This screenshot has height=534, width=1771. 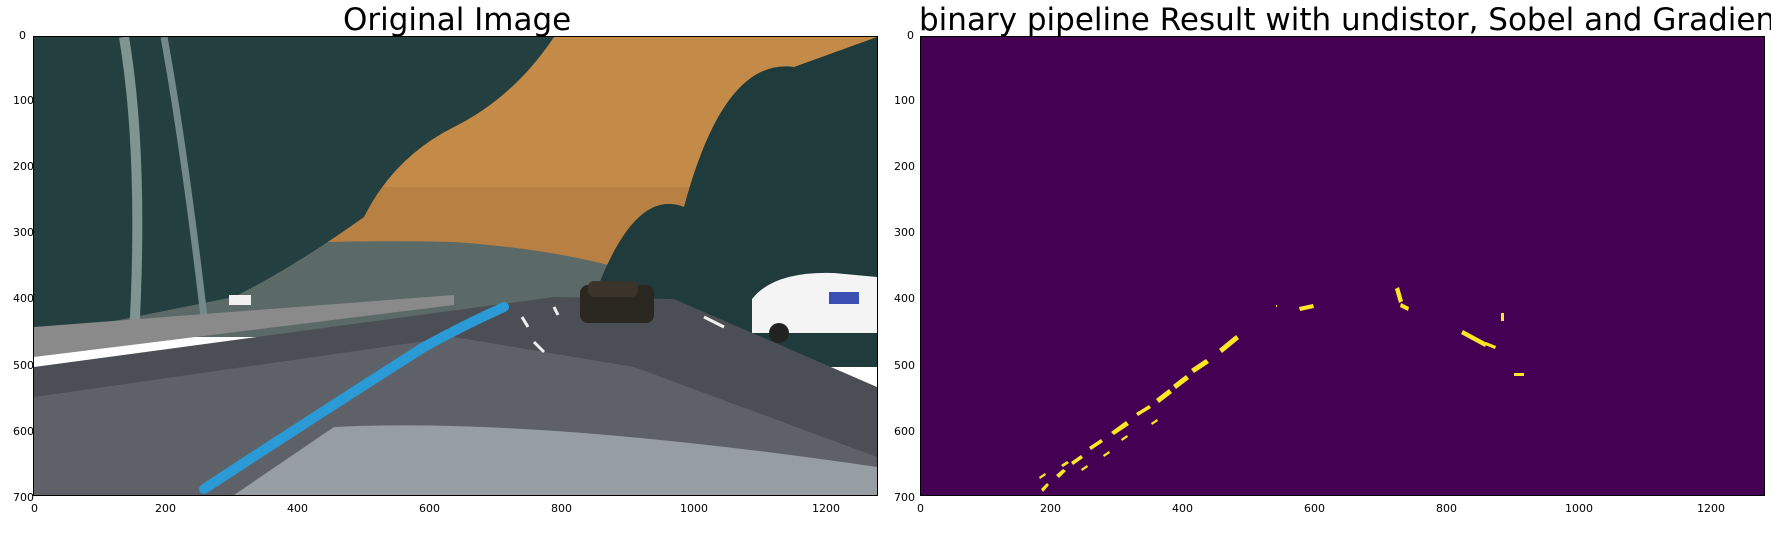 I want to click on detected-right-lane-pixels, so click(x=1445, y=318).